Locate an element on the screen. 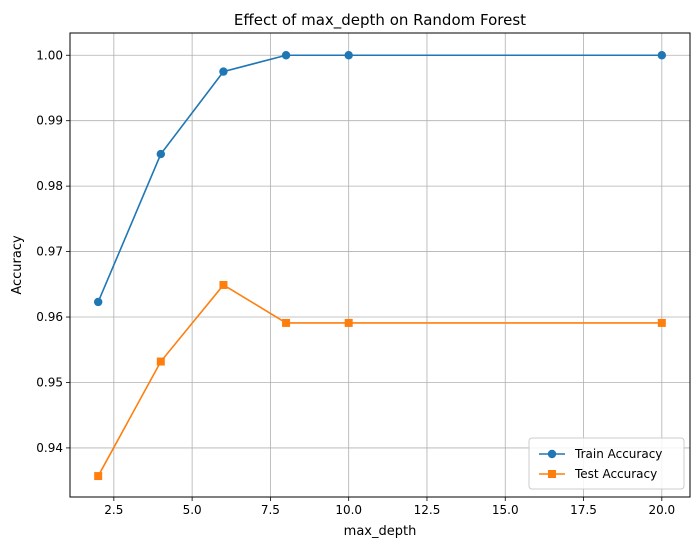 The image size is (700, 547). legend-marker-test is located at coordinates (552, 474).